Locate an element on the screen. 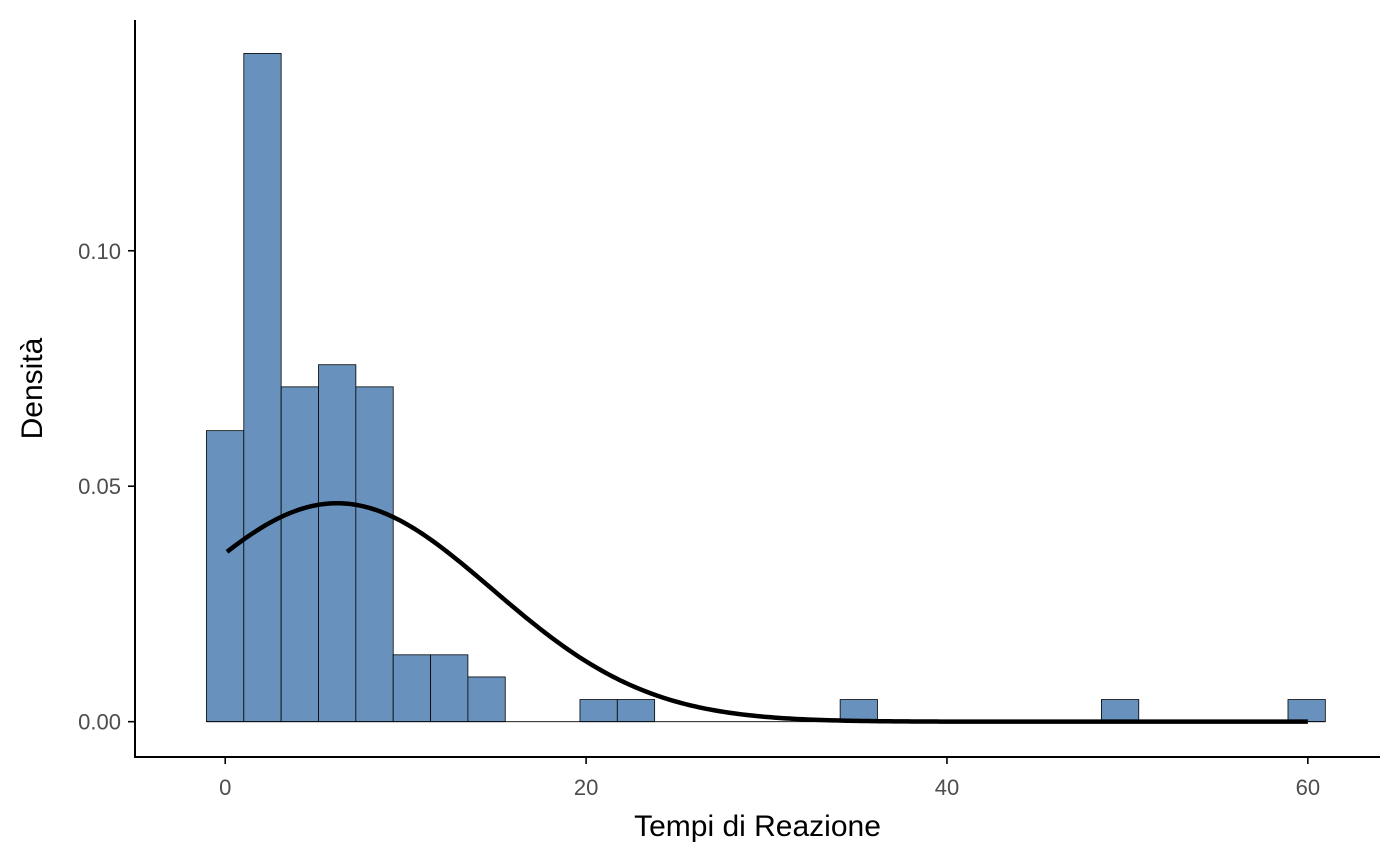 Image resolution: width=1400 pixels, height=865 pixels. y-tick-label: 0.10 is located at coordinates (99, 251).